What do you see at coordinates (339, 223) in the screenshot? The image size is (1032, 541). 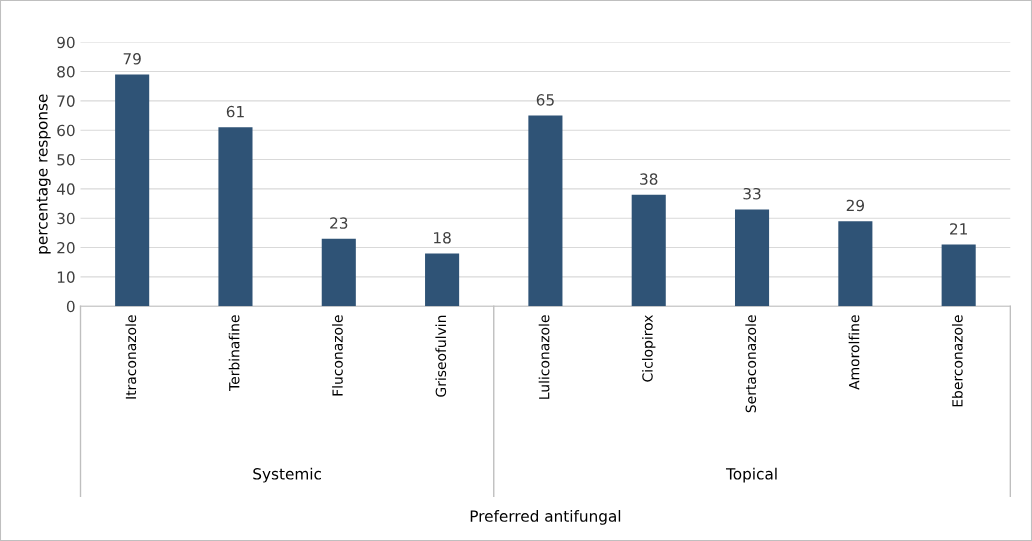 I see `data-label: 23` at bounding box center [339, 223].